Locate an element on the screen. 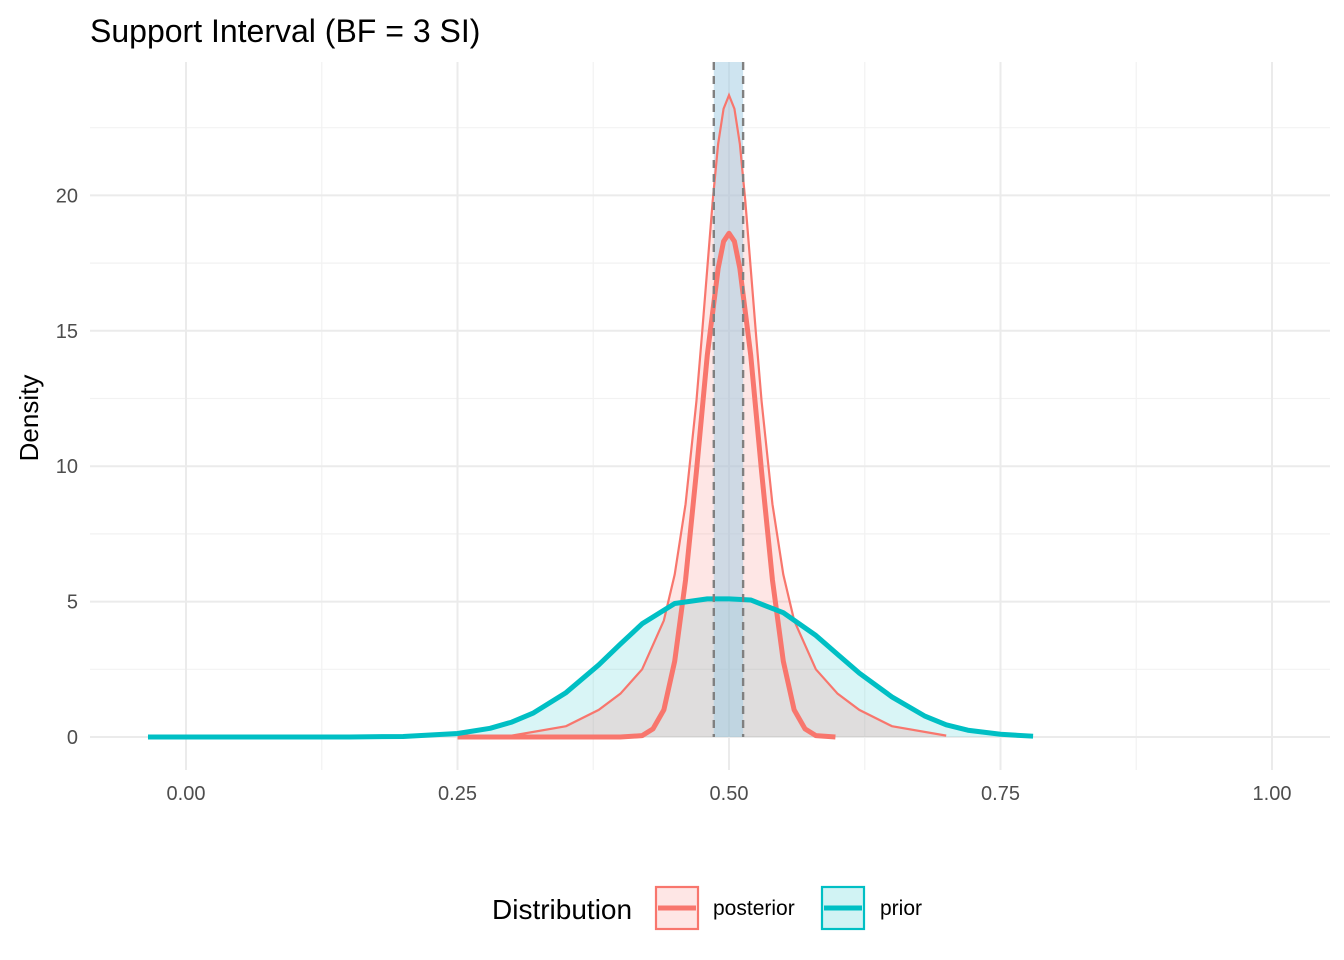 This screenshot has width=1344, height=960. support-interval-band is located at coordinates (728, 399).